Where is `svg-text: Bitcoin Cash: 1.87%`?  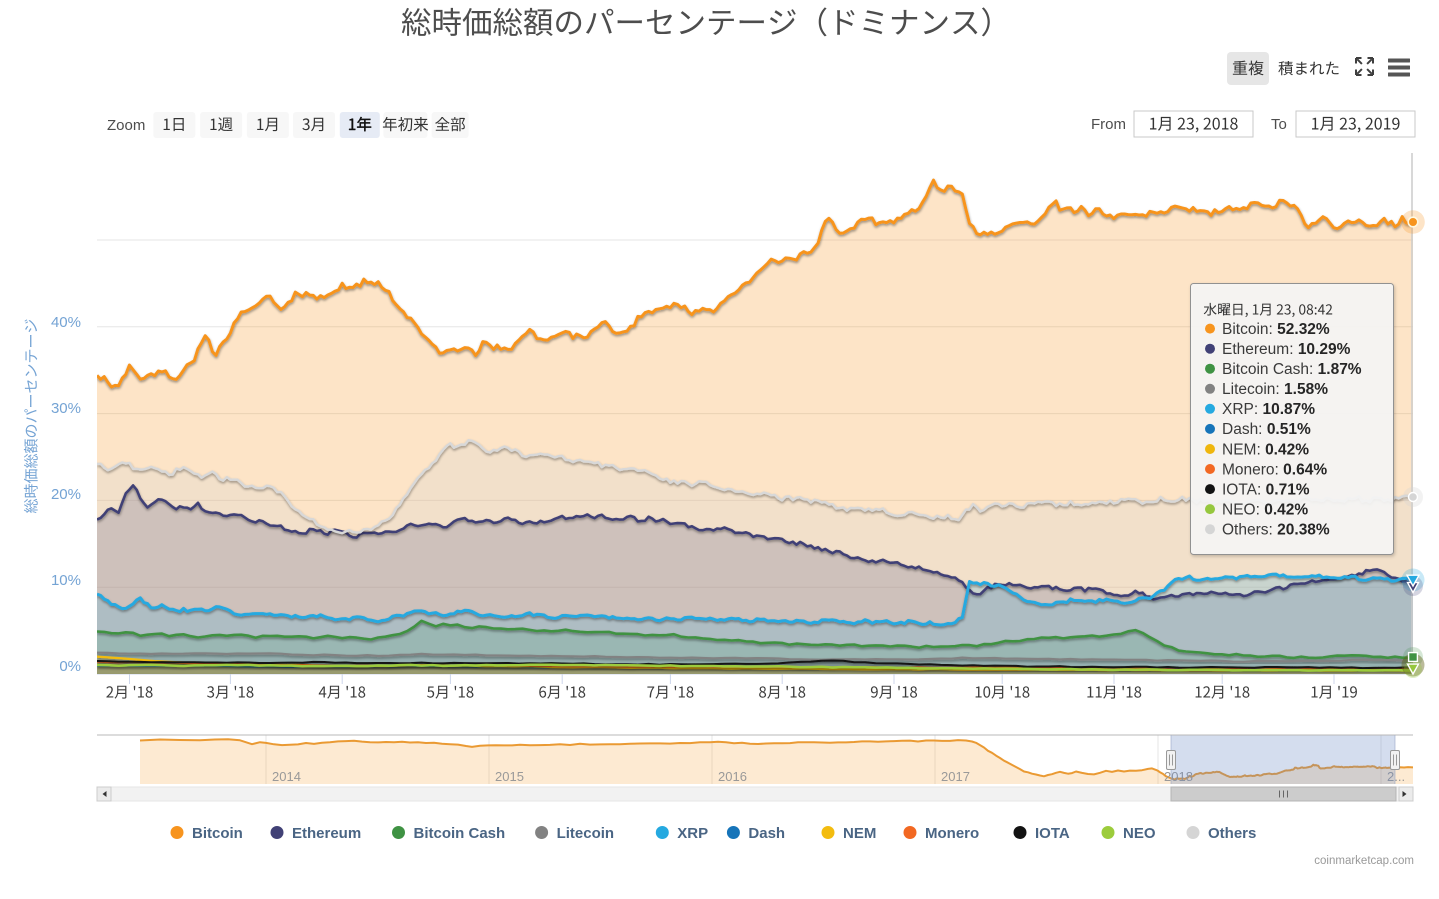 svg-text: Bitcoin Cash: 1.87% is located at coordinates (1292, 369).